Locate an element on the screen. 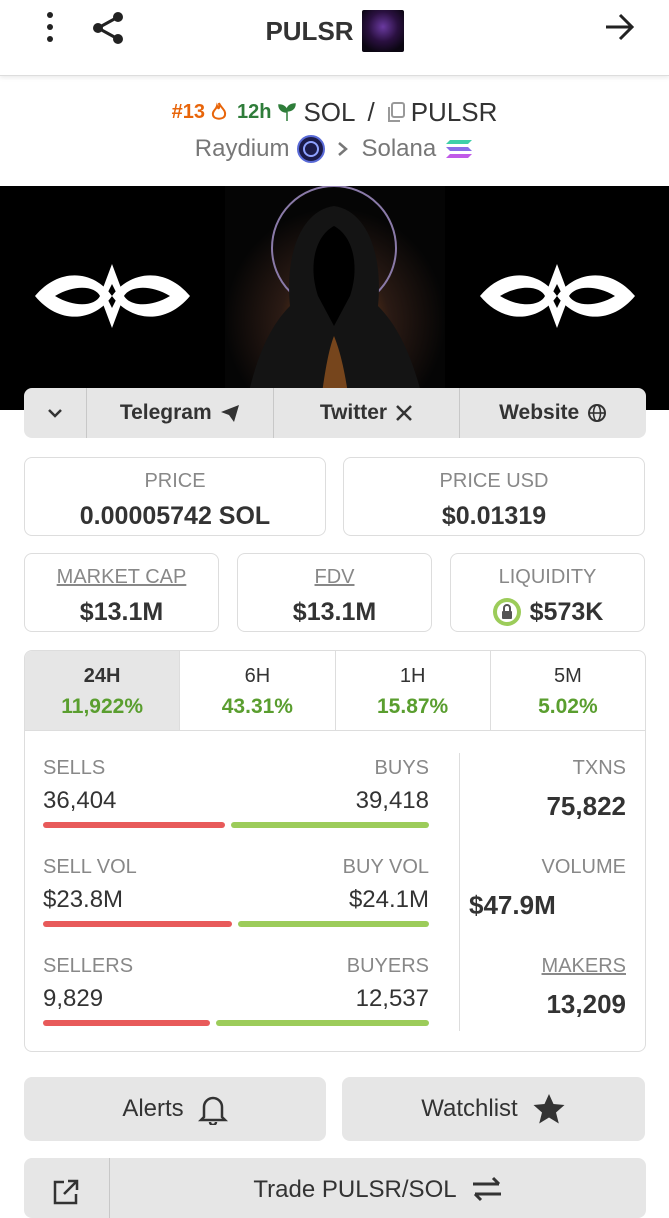  total-value: 75,822 is located at coordinates (586, 806).